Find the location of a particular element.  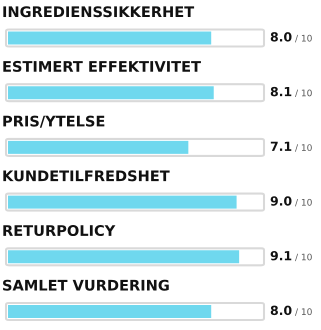

y-tick-label: RETURPOLICY is located at coordinates (59, 230).